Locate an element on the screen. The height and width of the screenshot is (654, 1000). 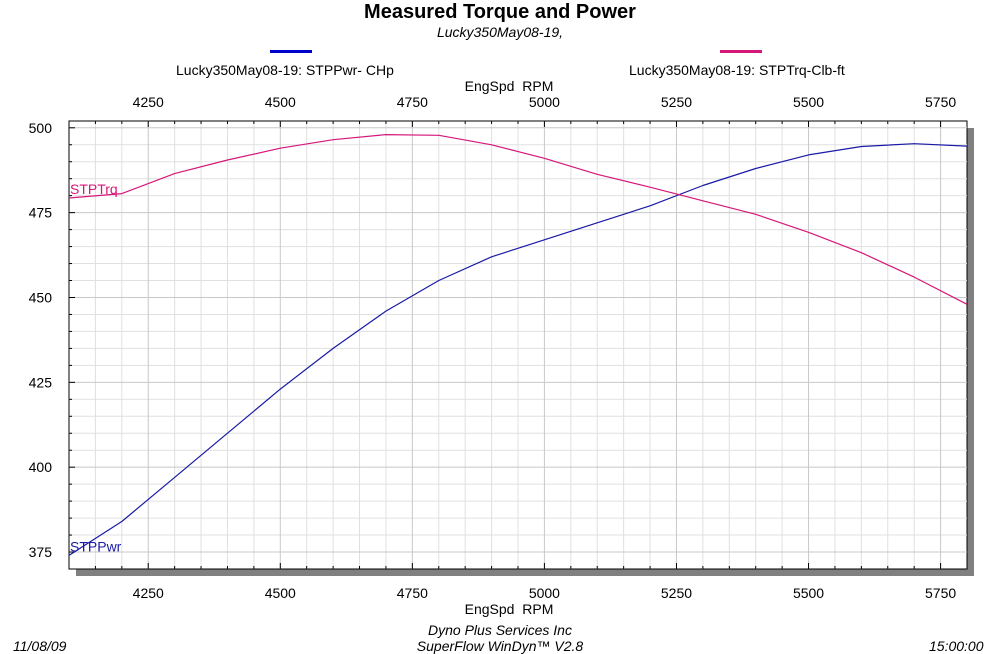
x-tick-label-top: 5500 is located at coordinates (808, 102).